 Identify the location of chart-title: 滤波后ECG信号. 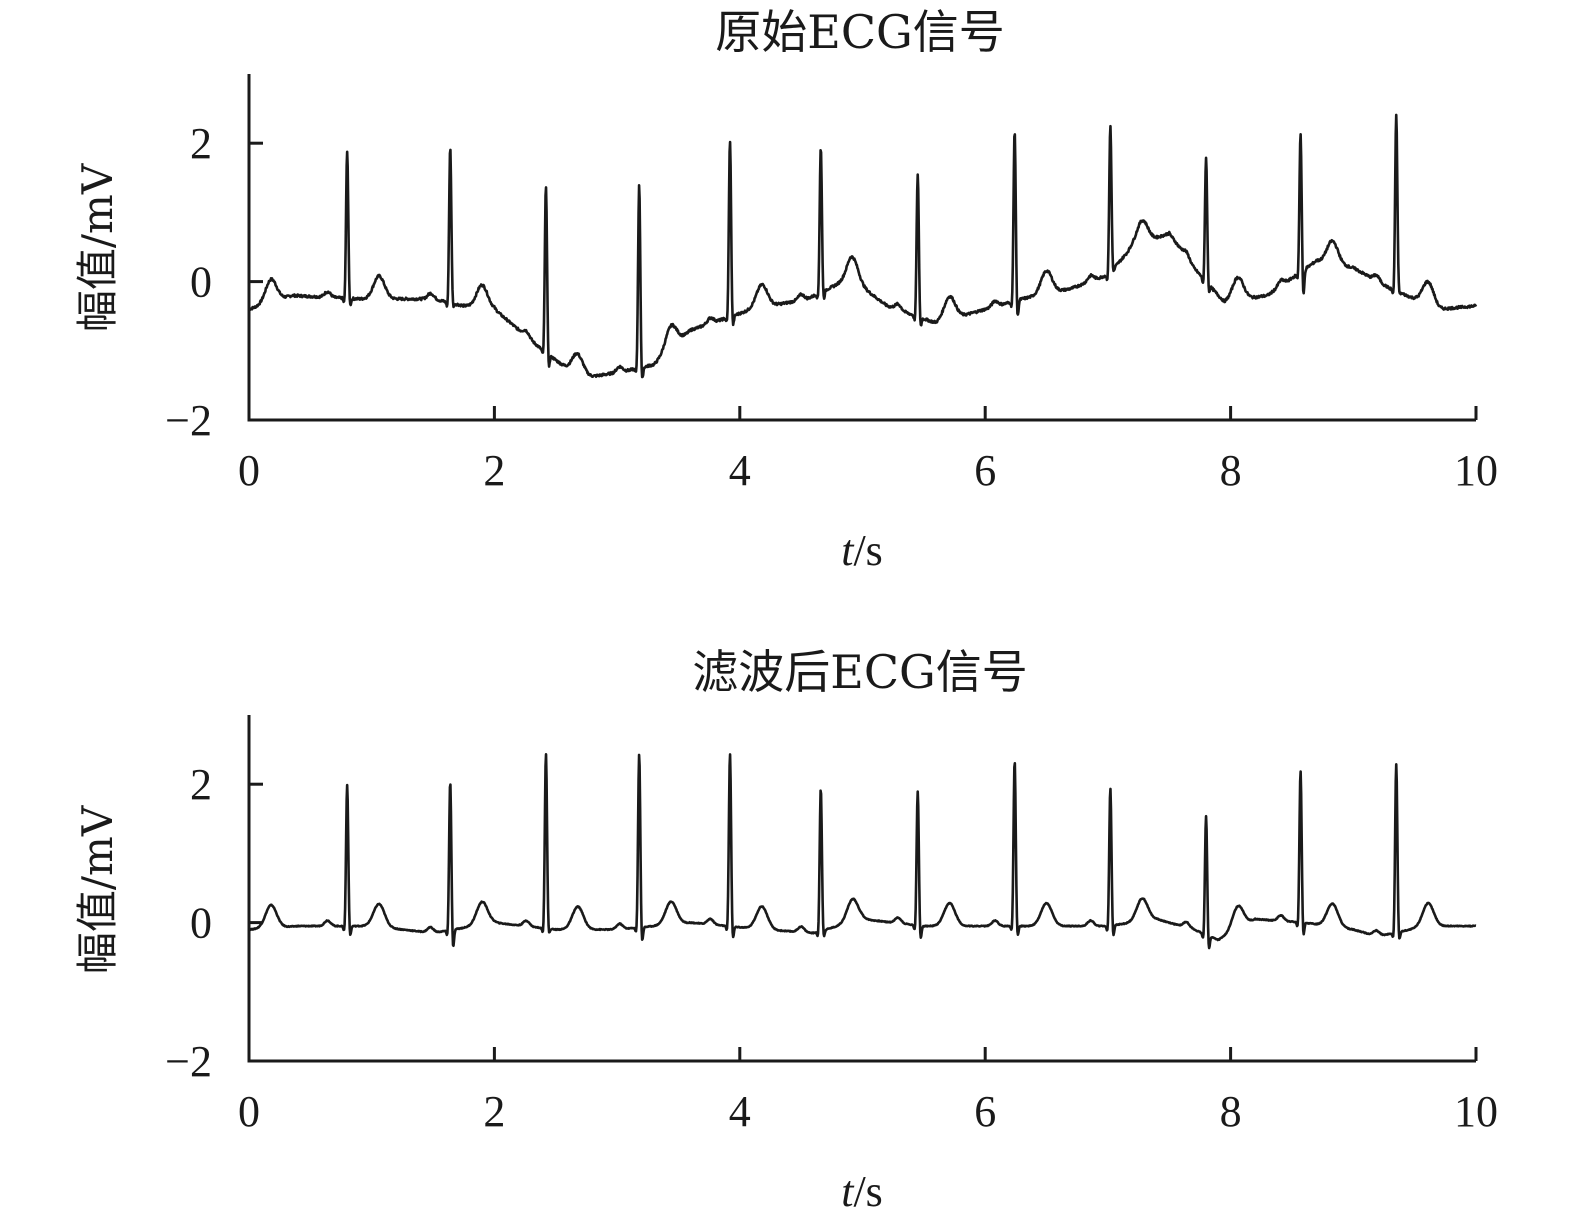
(860, 672).